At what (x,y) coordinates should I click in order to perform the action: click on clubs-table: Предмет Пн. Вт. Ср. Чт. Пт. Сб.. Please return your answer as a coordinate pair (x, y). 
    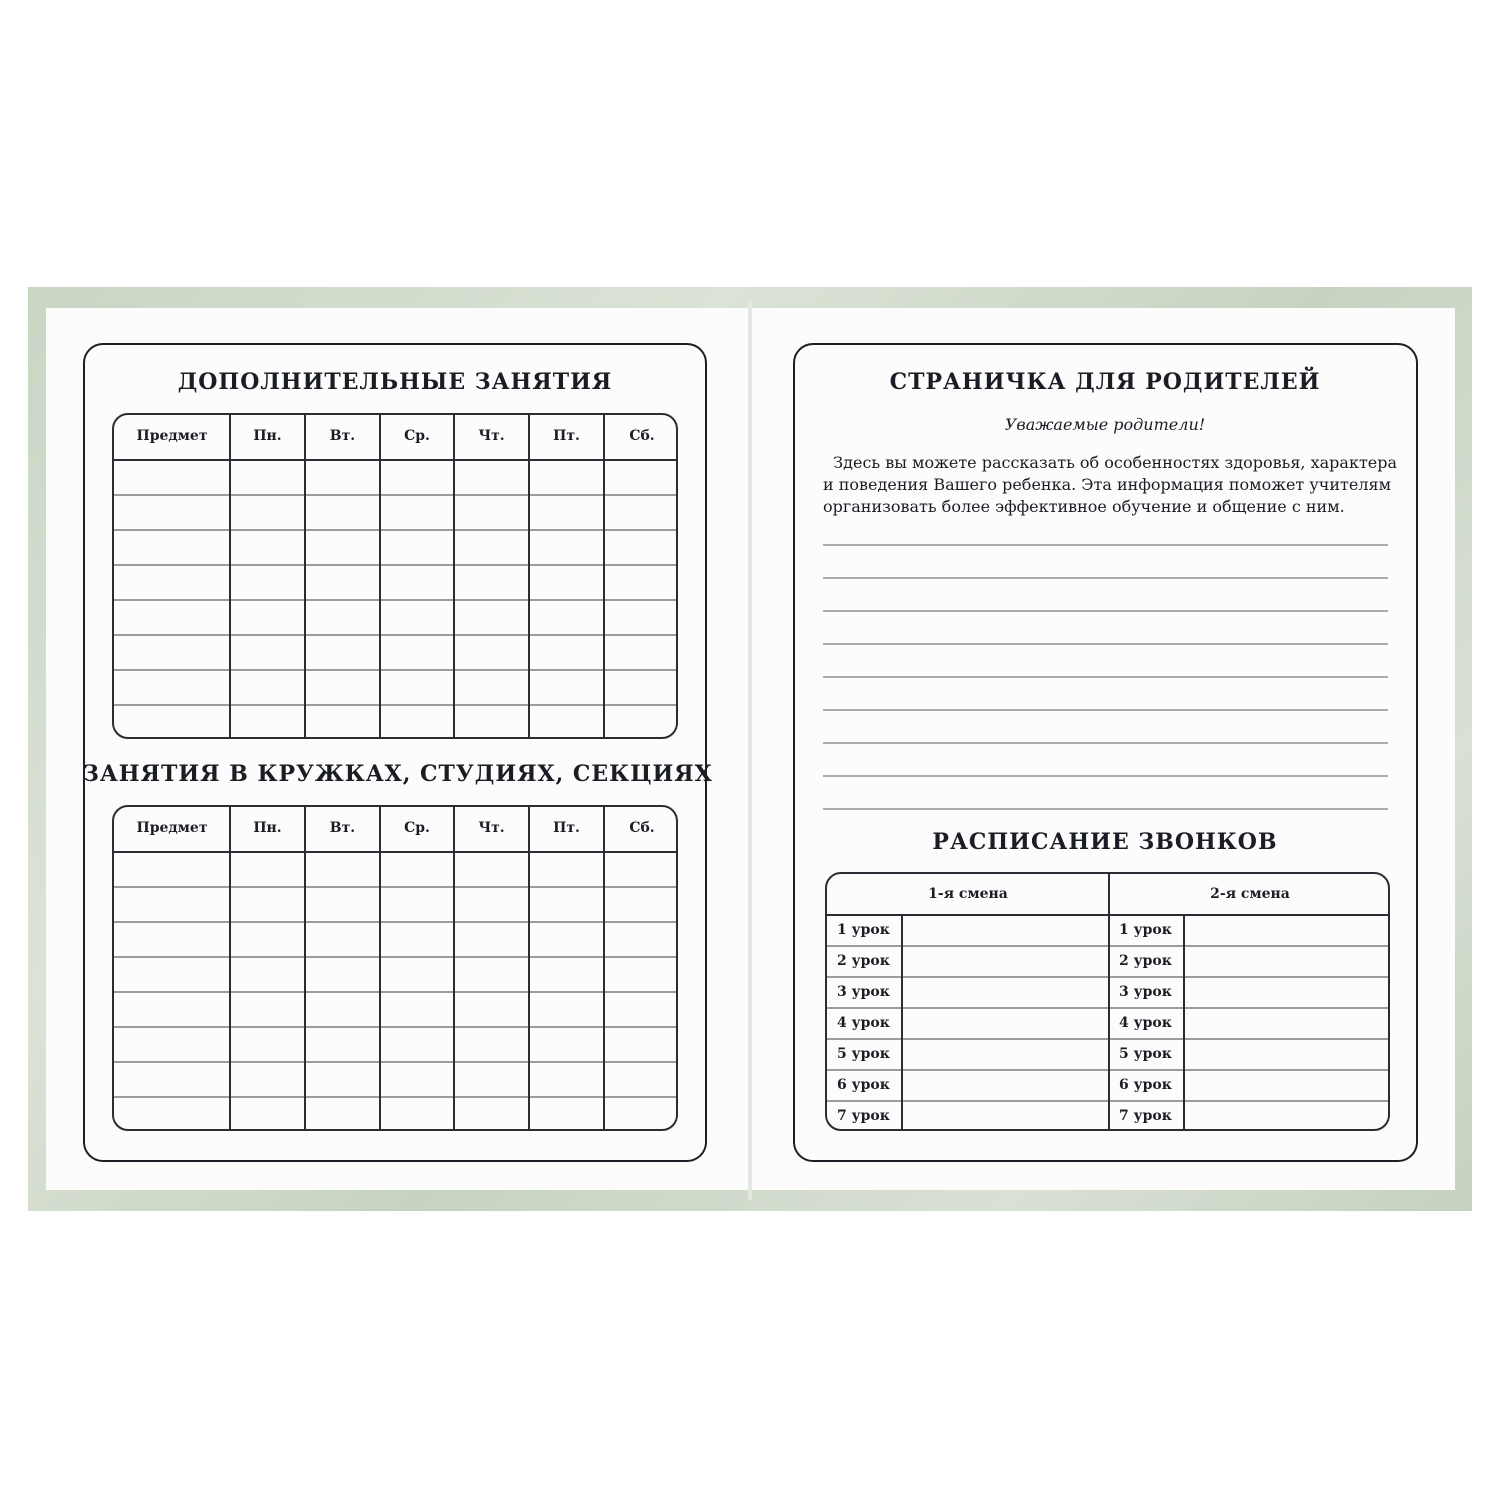
    Looking at the image, I should click on (395, 968).